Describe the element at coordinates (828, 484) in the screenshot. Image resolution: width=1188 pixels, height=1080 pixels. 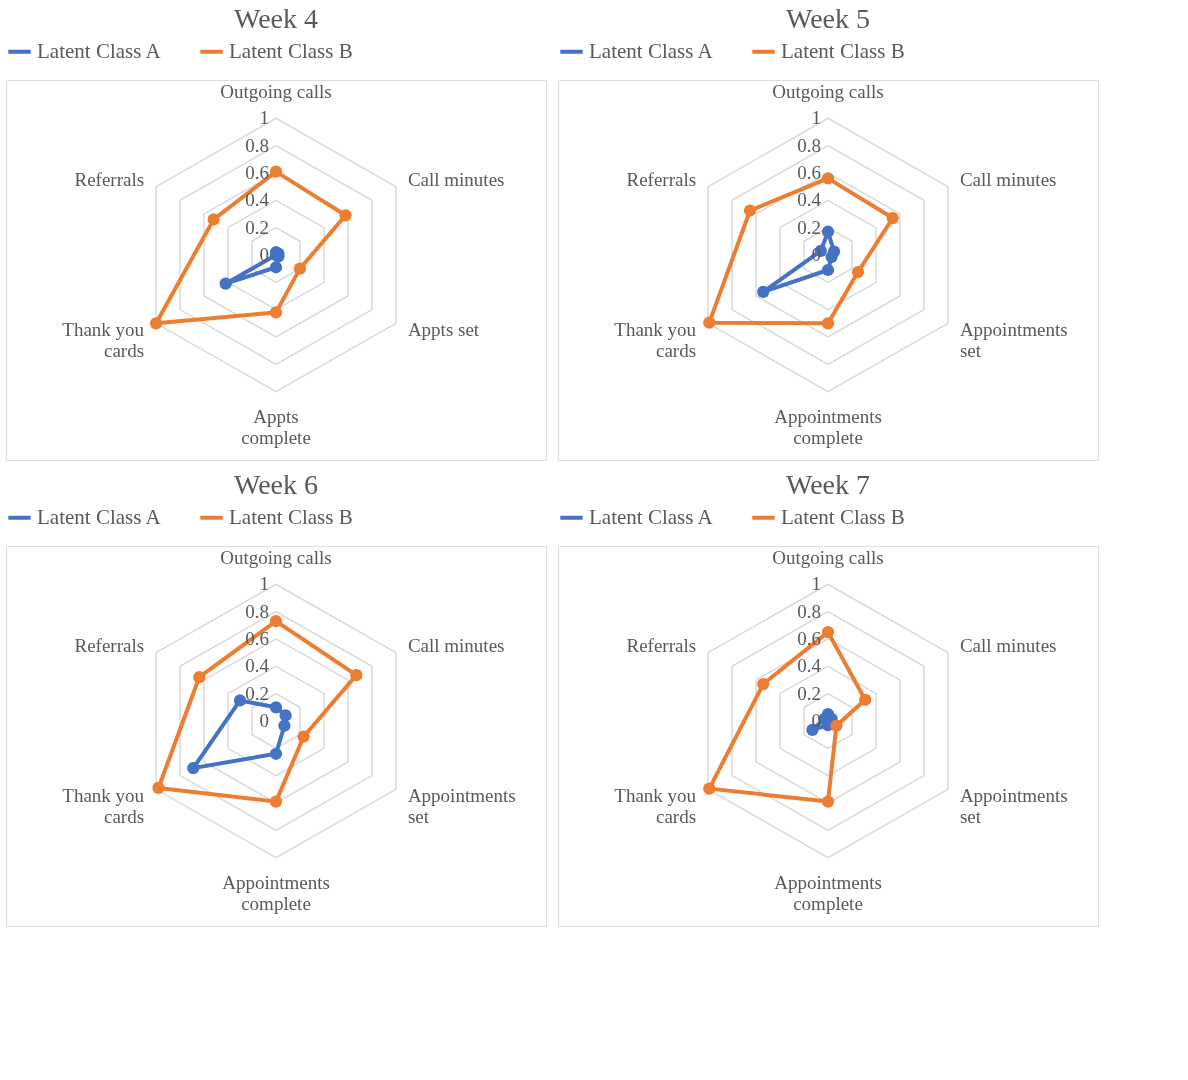
I see `chart-title: Week 7` at that location.